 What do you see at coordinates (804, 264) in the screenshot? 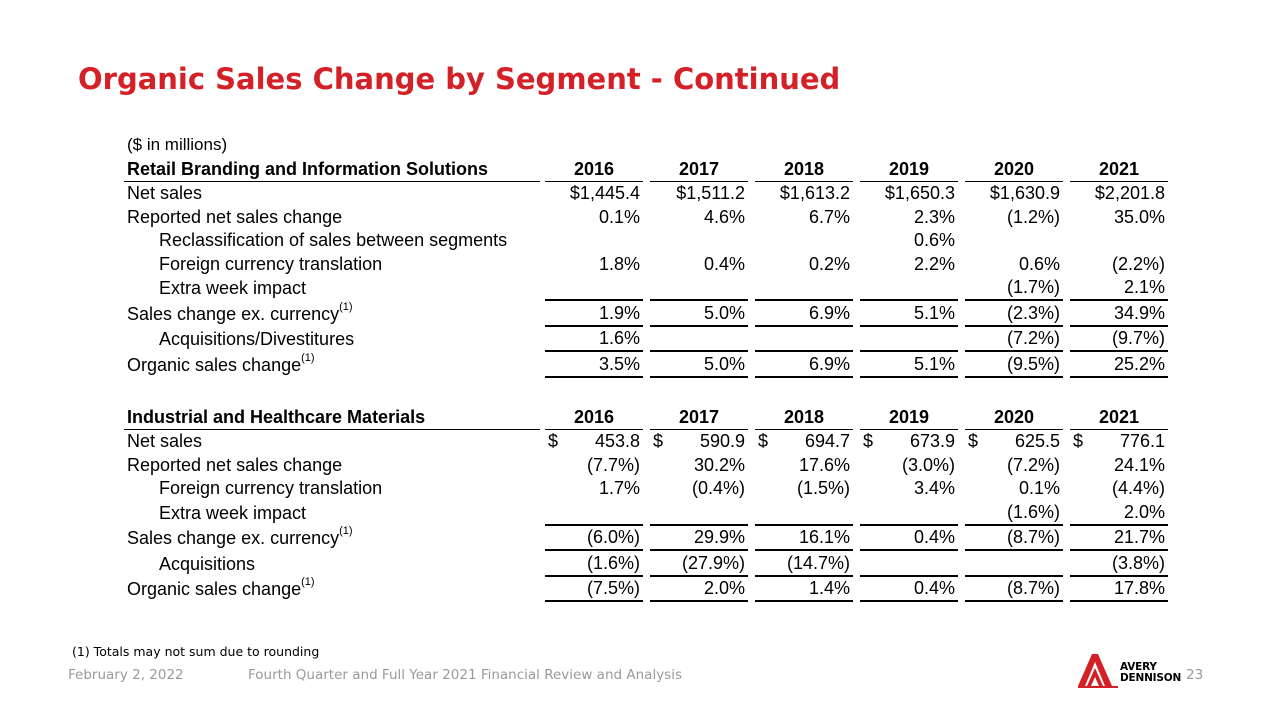
I see `value-cell: 0.2%` at bounding box center [804, 264].